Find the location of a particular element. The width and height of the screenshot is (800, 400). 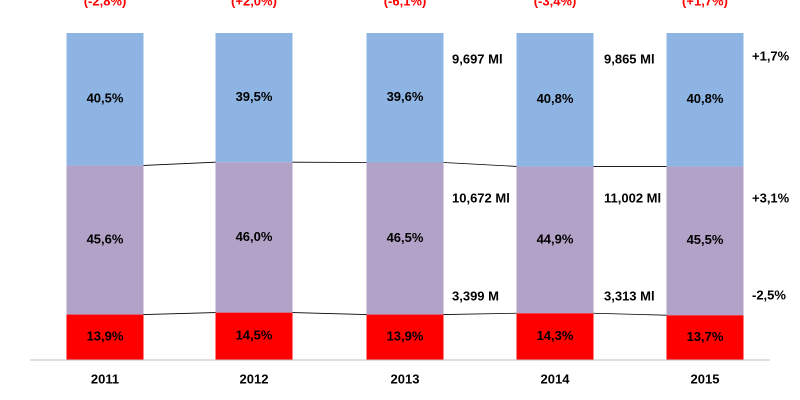

data-label-2014-0: 14,3% is located at coordinates (555, 335).